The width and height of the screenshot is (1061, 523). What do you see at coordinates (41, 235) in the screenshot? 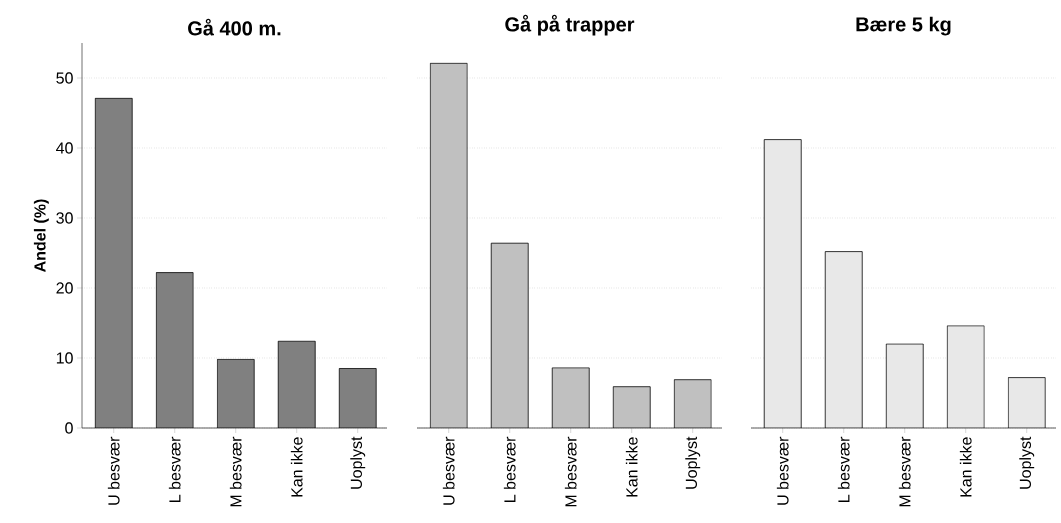
I see `y-axis-title: Andel (%)` at bounding box center [41, 235].